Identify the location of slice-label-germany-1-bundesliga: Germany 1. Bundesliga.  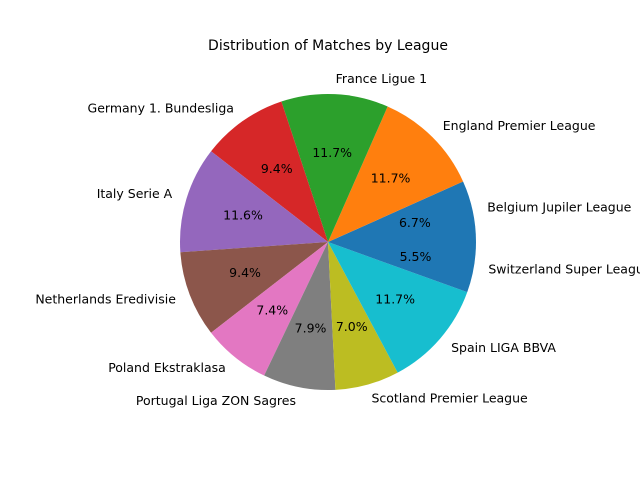
(161, 108).